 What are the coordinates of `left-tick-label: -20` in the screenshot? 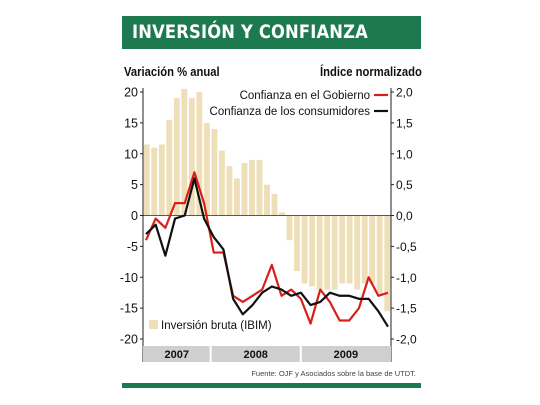 It's located at (129, 340).